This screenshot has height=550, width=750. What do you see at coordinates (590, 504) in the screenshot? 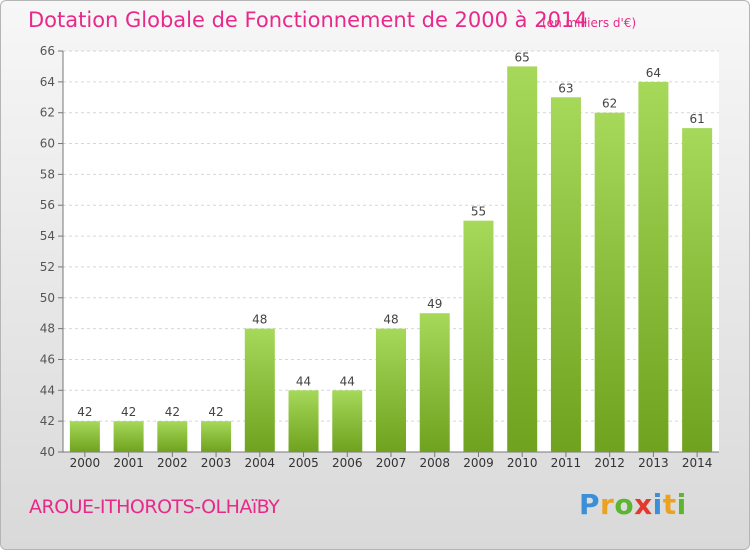
I see `logo-letter: P` at bounding box center [590, 504].